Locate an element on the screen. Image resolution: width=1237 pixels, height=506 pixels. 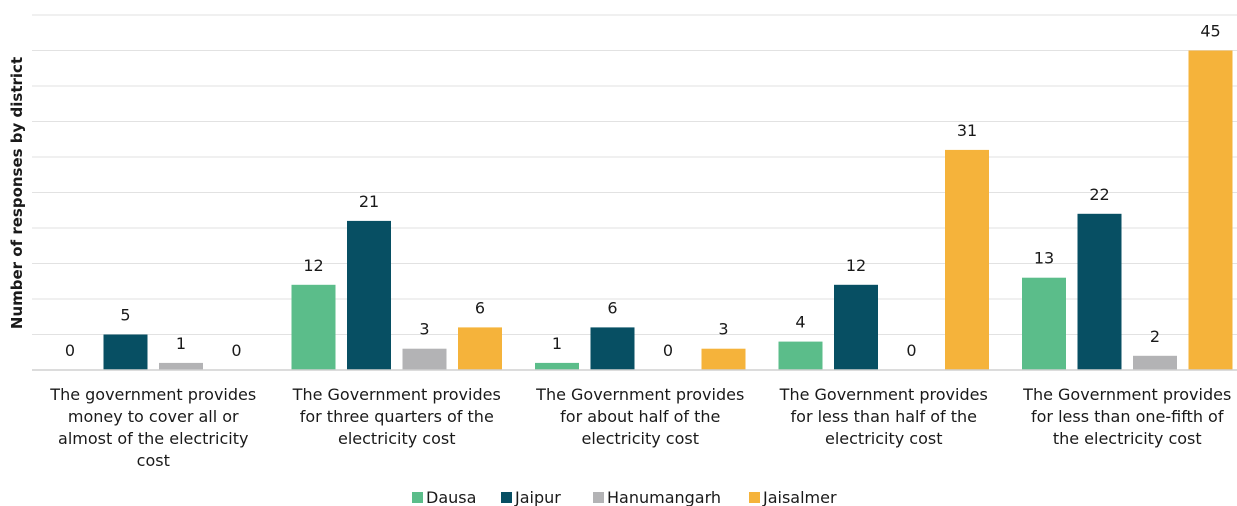
data-label: 13 is located at coordinates (1044, 258).